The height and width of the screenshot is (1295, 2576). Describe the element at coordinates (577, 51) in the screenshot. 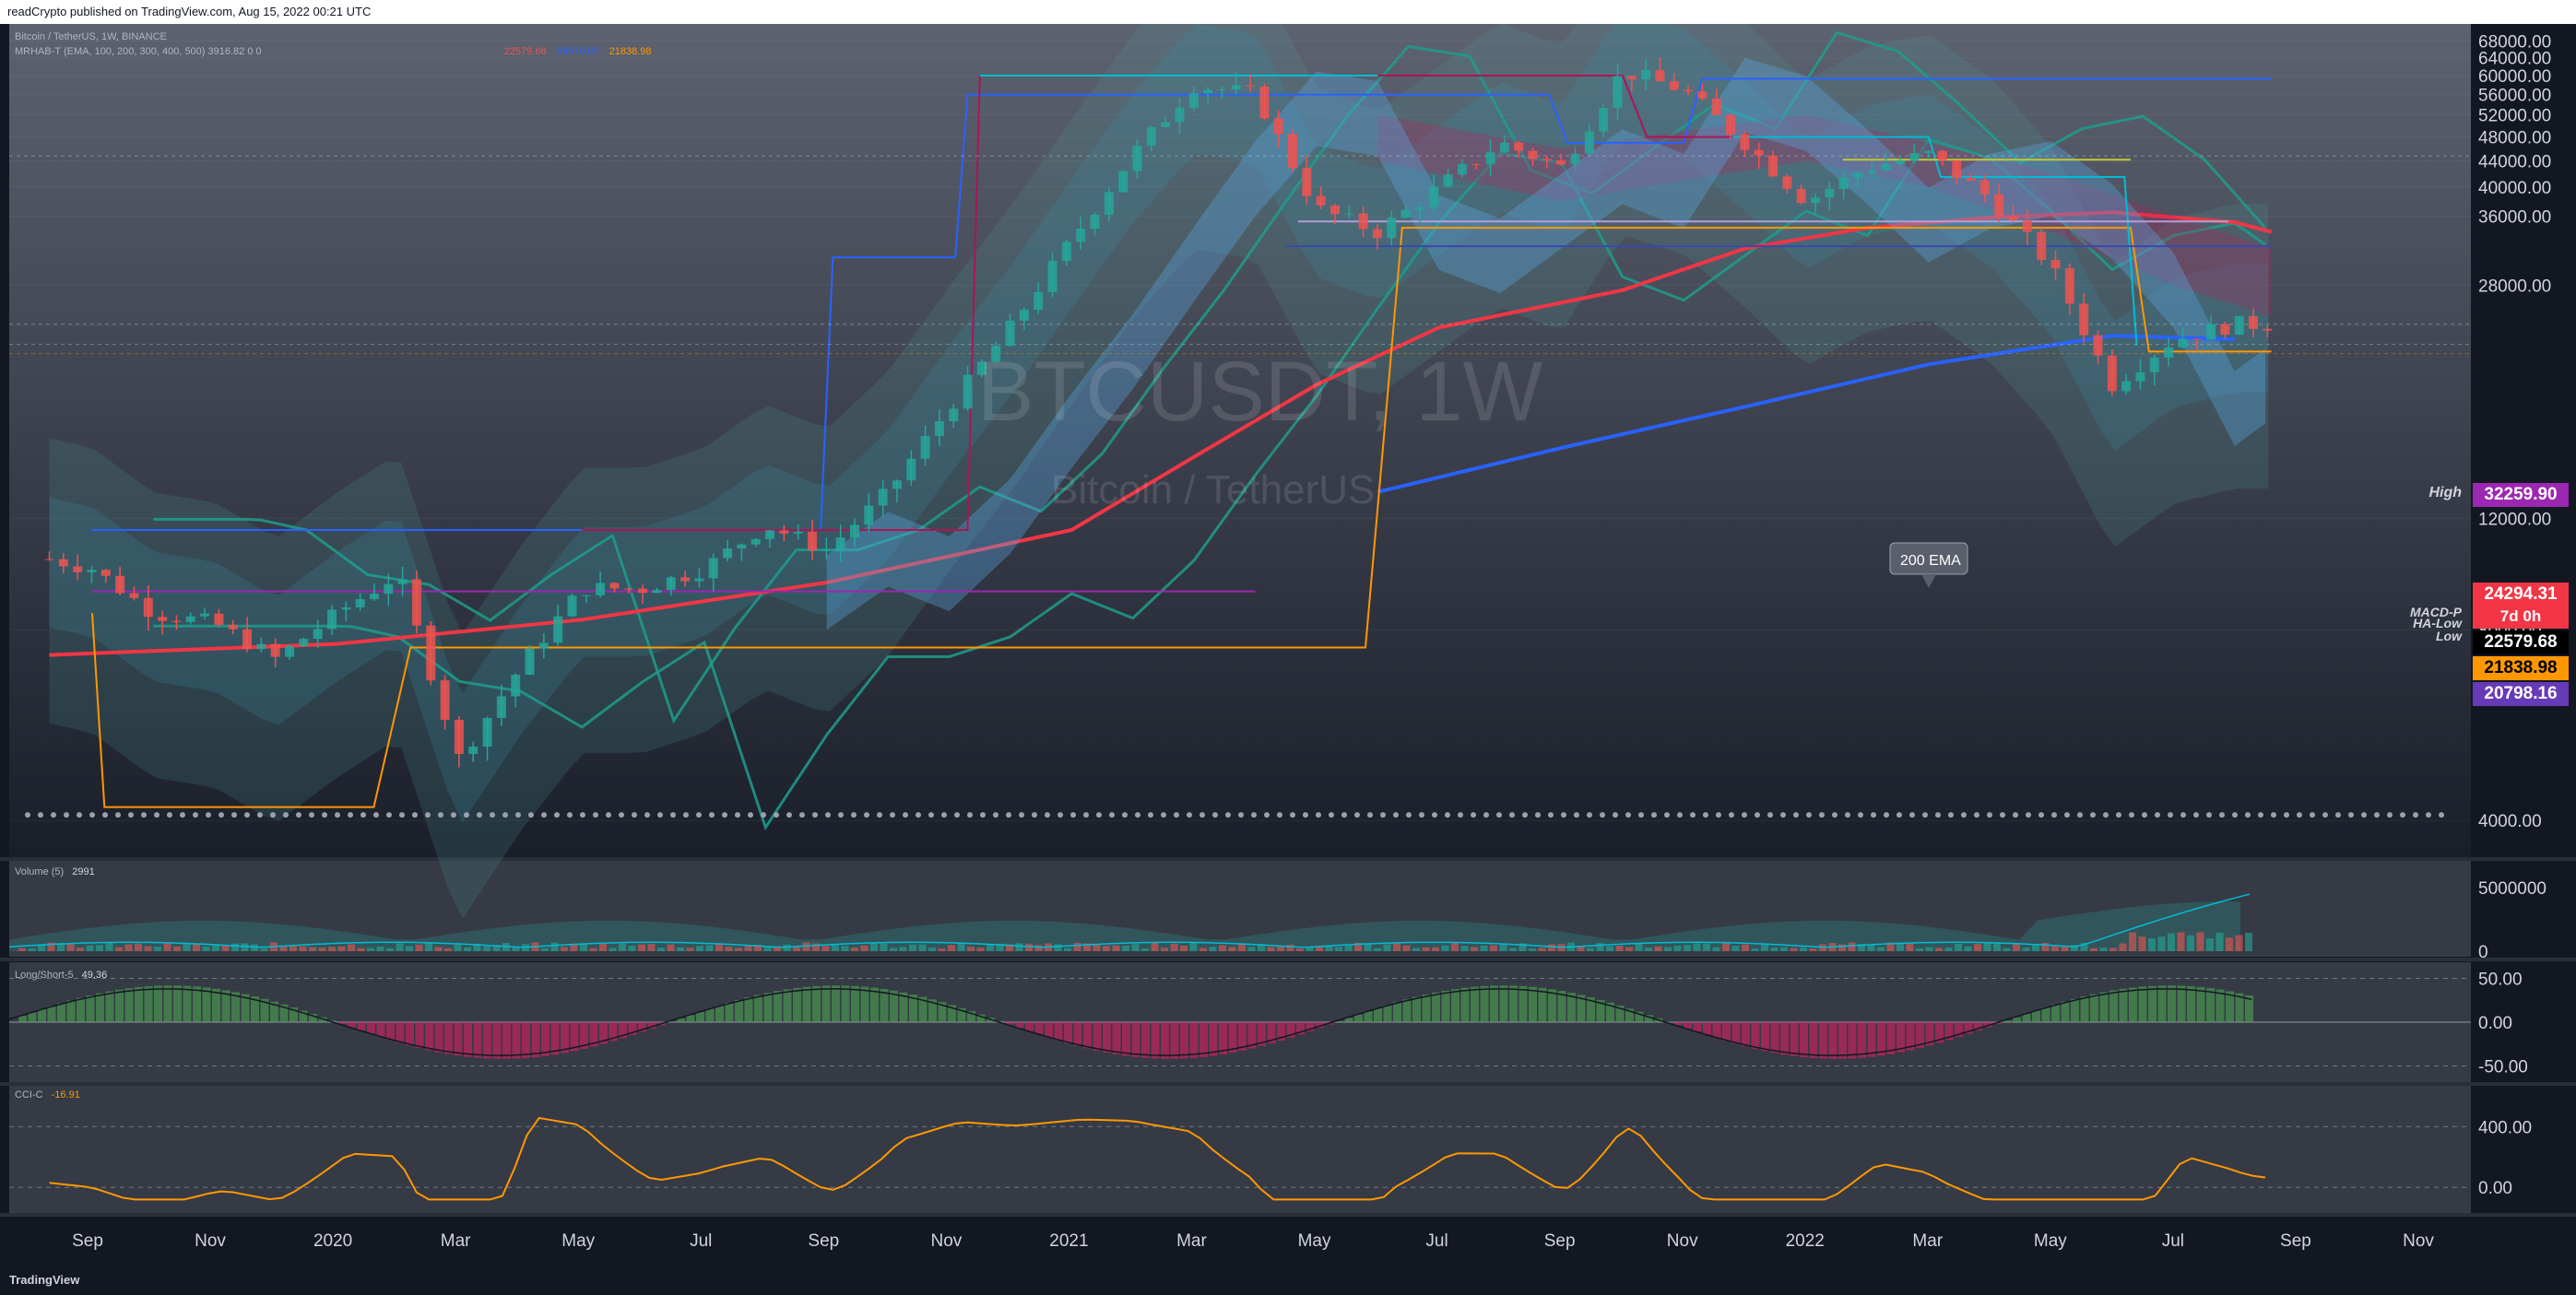

I see `mrhab-value-2: 59370.07` at that location.